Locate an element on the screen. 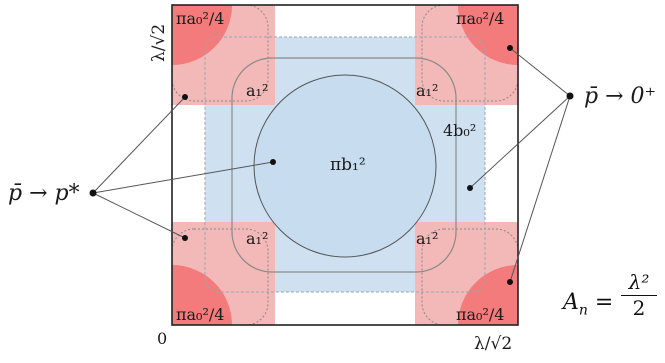 The height and width of the screenshot is (363, 665). area-formula: An = is located at coordinates (588, 304).